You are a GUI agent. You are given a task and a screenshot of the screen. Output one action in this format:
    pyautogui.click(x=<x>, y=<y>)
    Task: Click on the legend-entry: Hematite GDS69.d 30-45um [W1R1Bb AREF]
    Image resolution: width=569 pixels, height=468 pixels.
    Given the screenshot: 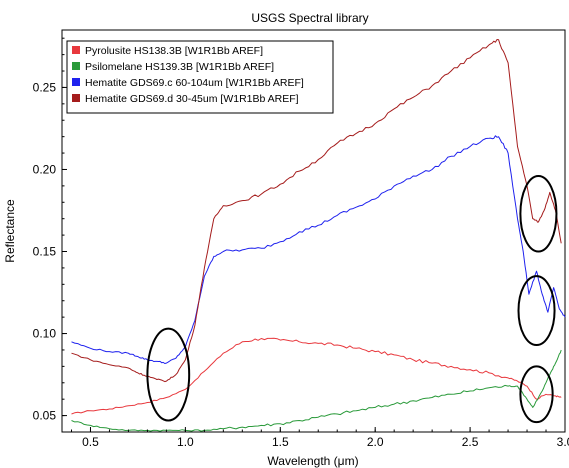 What is the action you would take?
    pyautogui.click(x=185, y=99)
    